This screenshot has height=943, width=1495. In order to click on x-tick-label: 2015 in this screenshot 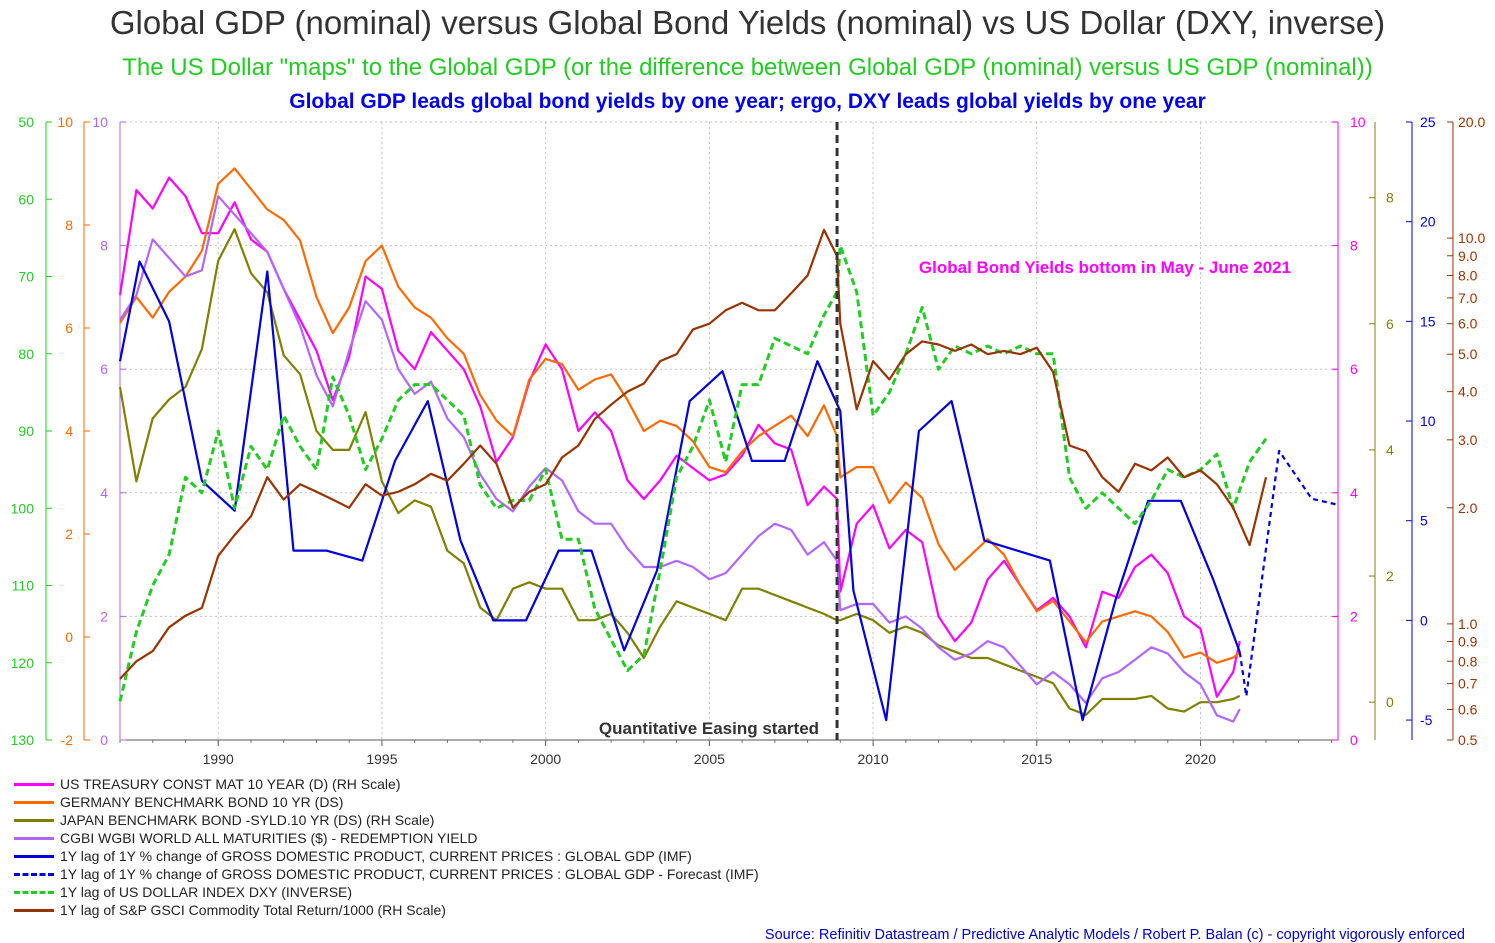, I will do `click(1036, 759)`.